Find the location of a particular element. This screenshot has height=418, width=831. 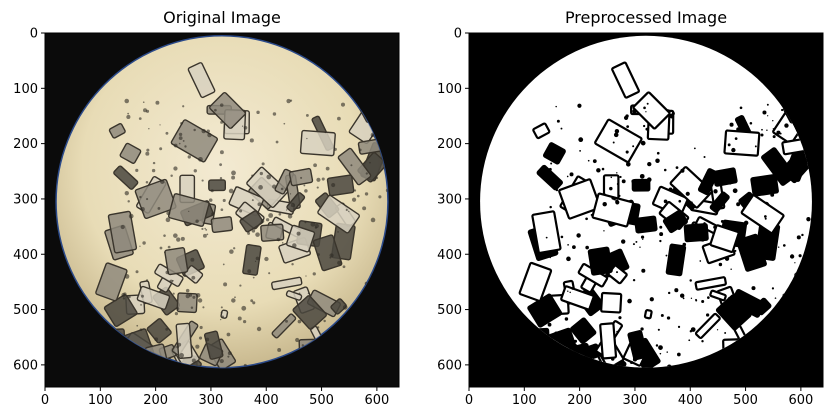

original-x-ticks: 0 100 200 300 400 500 600 is located at coordinates (215, 397).